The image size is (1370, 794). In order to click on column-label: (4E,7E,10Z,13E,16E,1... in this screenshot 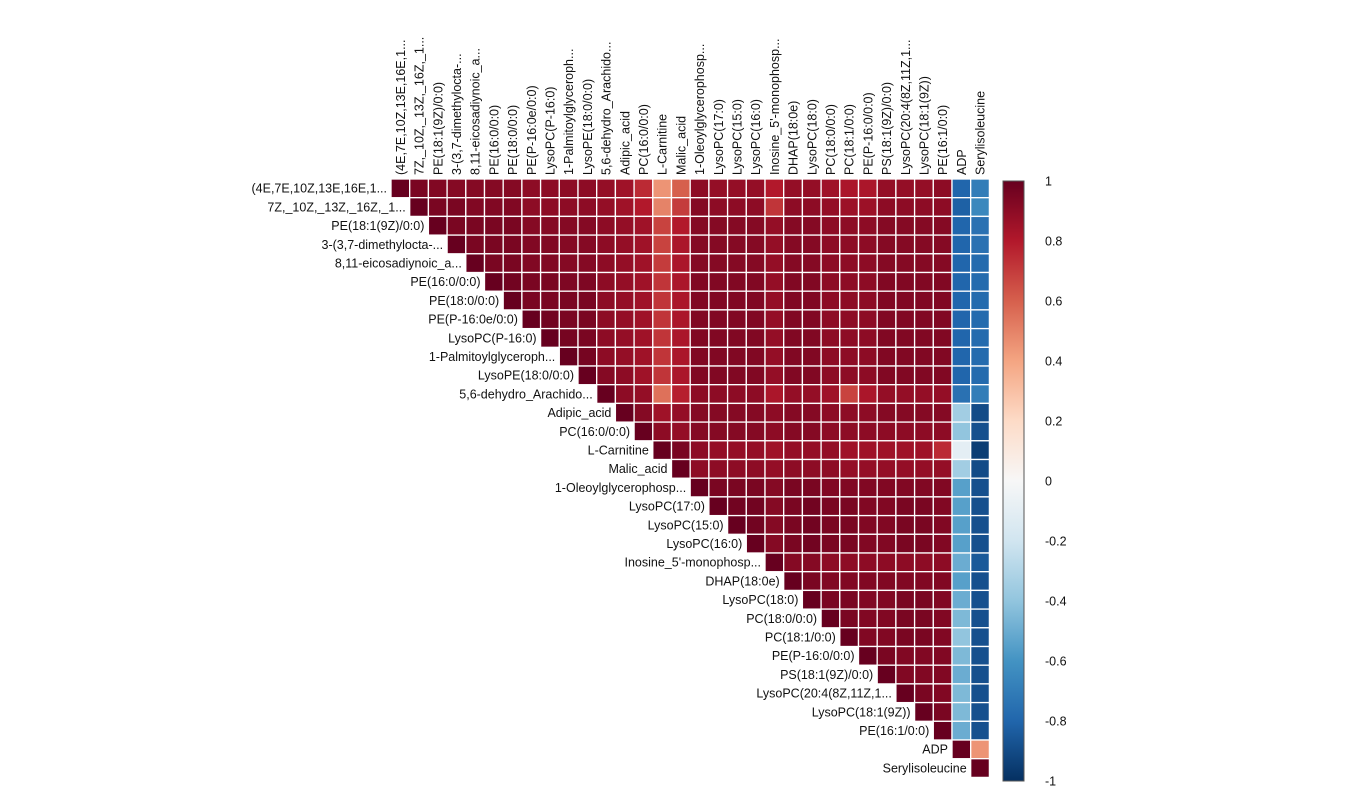, I will do `click(401, 107)`.